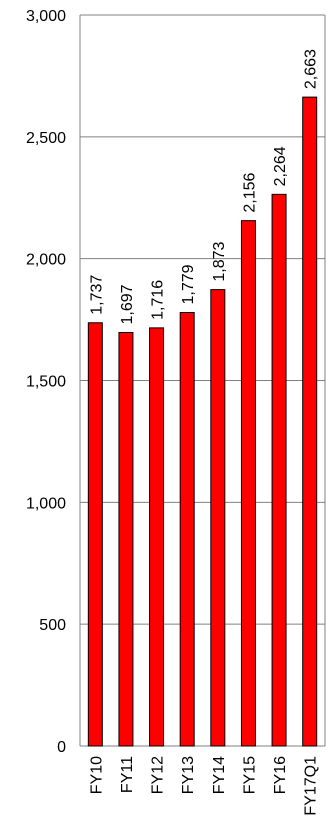  Describe the element at coordinates (219, 261) in the screenshot. I see `data-label: 1,873` at that location.